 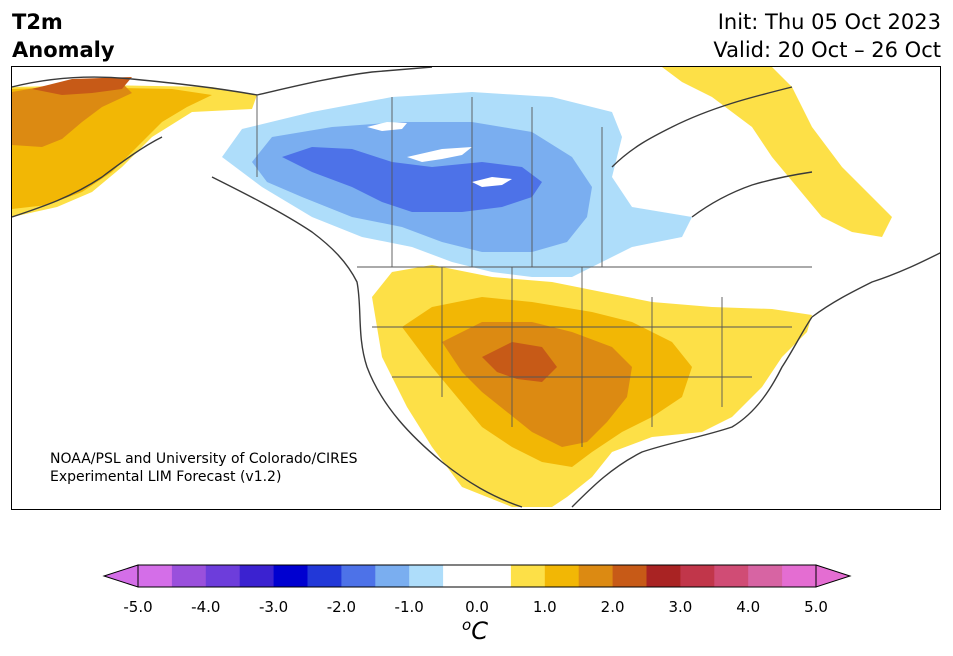 I want to click on colorbar-tick-label: 2.0, so click(x=612, y=607).